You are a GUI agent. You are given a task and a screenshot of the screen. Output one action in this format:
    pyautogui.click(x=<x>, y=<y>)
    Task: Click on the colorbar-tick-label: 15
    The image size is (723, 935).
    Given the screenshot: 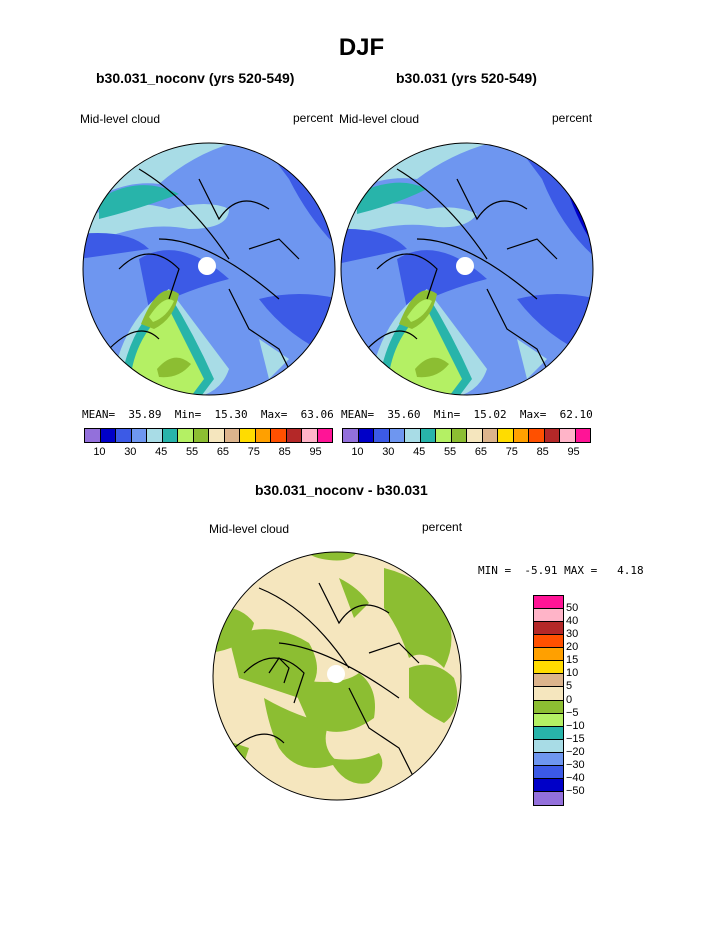 What is the action you would take?
    pyautogui.click(x=572, y=660)
    